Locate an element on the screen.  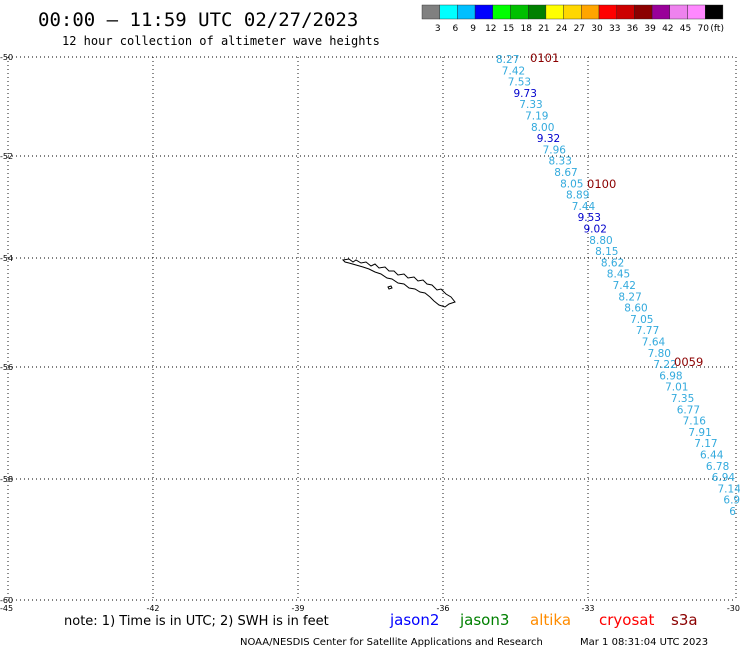
swh-value: 8.80 is located at coordinates (600, 241).